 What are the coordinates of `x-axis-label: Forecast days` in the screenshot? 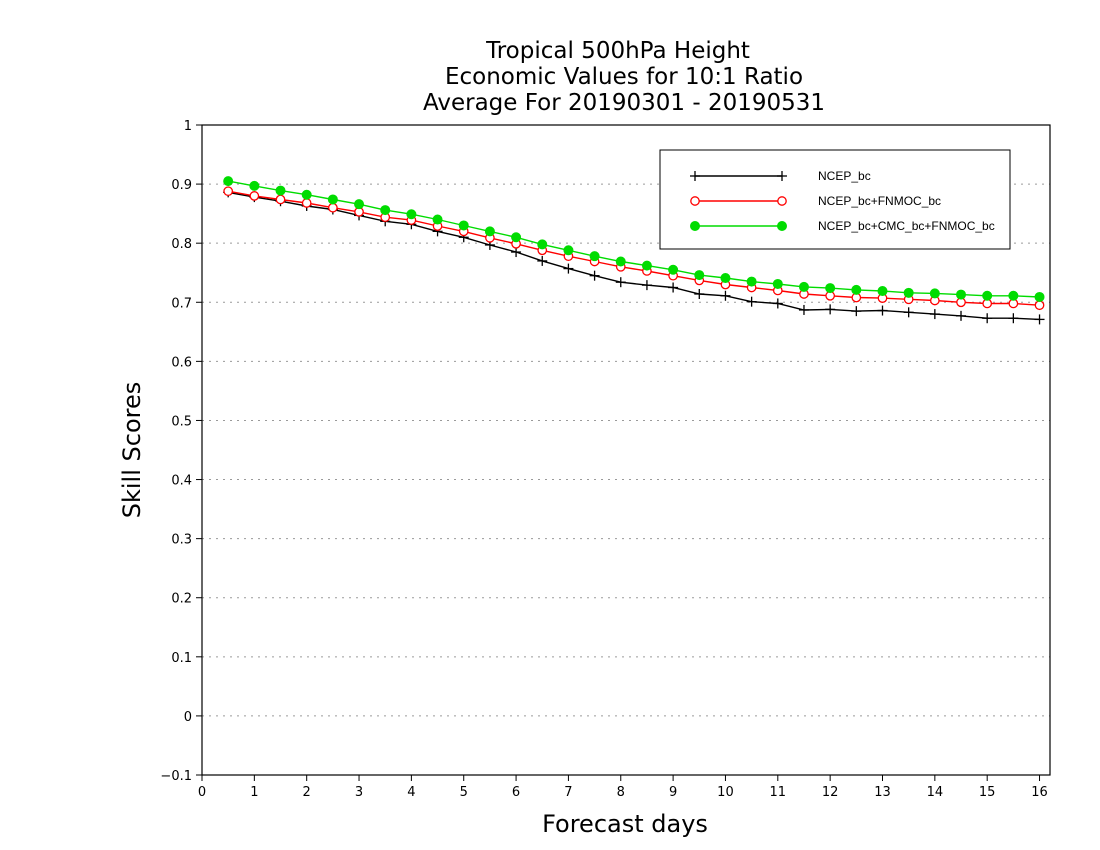 It's located at (625, 824).